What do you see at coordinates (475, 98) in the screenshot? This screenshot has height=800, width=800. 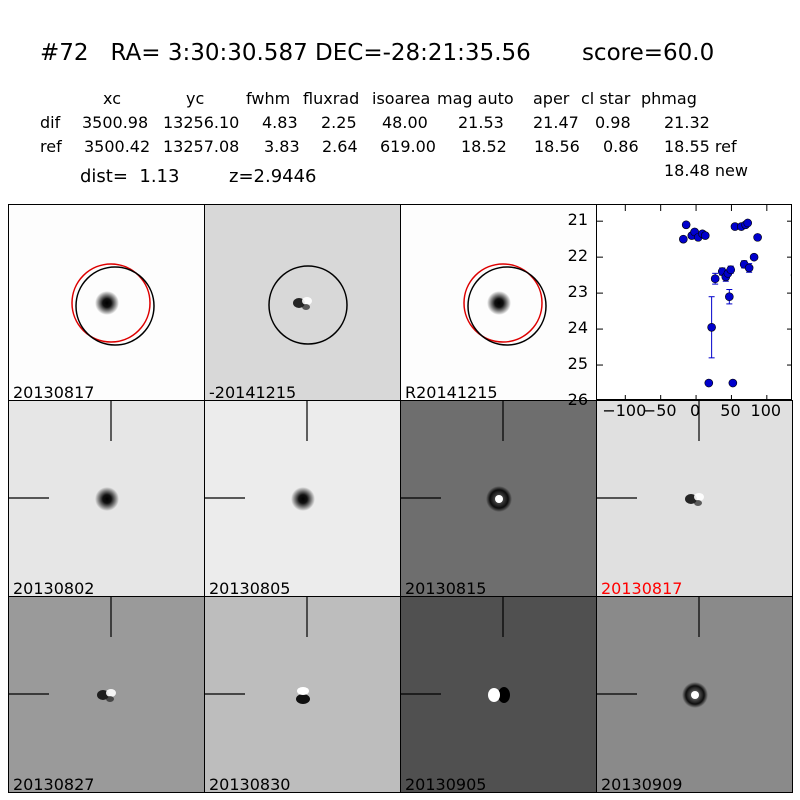 I see `col-header-mag-auto: mag auto` at bounding box center [475, 98].